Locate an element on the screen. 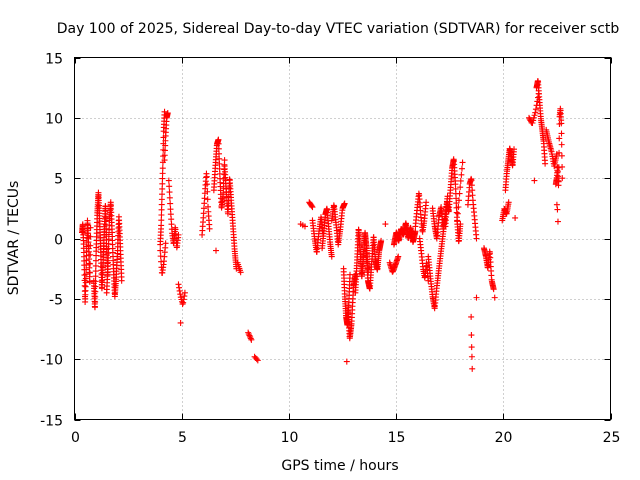 This screenshot has height=480, width=640. x-axis-label: GPS time / hours is located at coordinates (339, 466).